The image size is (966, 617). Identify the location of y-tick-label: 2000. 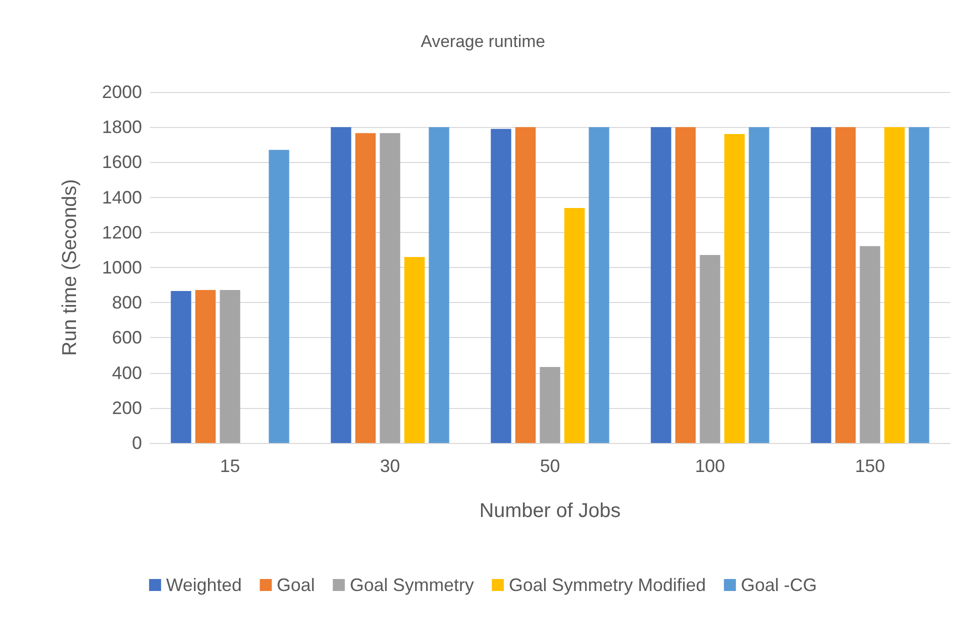
(122, 92).